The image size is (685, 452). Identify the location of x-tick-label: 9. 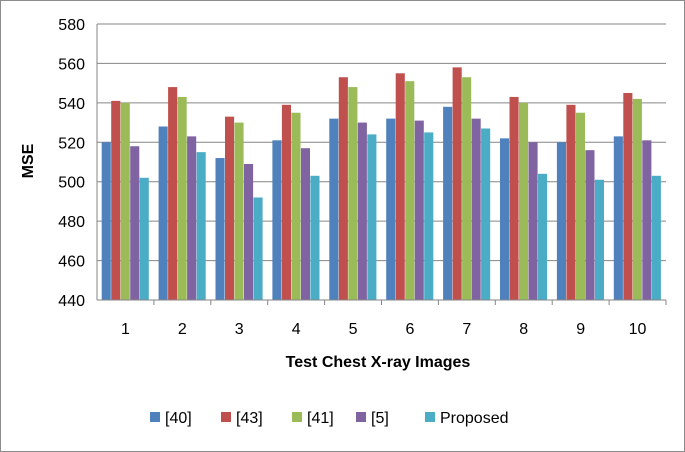
(580, 329).